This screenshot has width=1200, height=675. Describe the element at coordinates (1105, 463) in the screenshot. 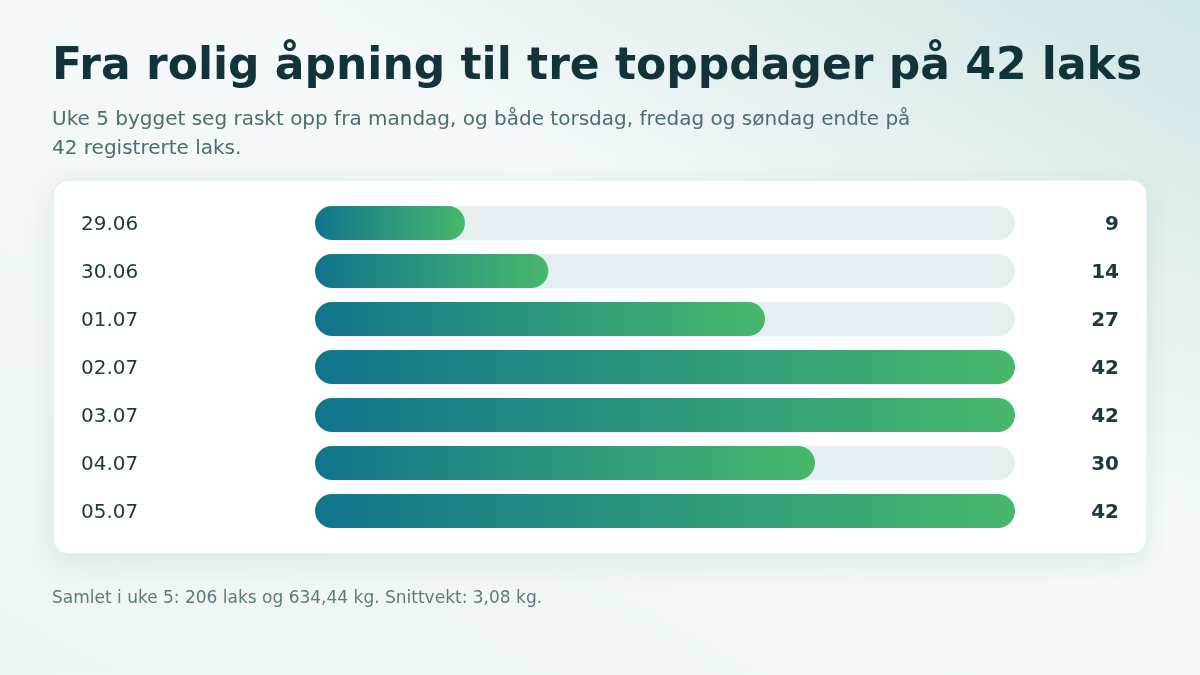

I see `data-label: 30` at that location.